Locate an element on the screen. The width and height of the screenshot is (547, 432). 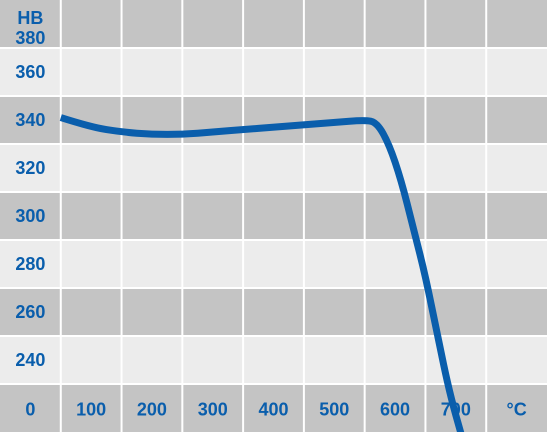
y-tick-label: 300 is located at coordinates (30, 216).